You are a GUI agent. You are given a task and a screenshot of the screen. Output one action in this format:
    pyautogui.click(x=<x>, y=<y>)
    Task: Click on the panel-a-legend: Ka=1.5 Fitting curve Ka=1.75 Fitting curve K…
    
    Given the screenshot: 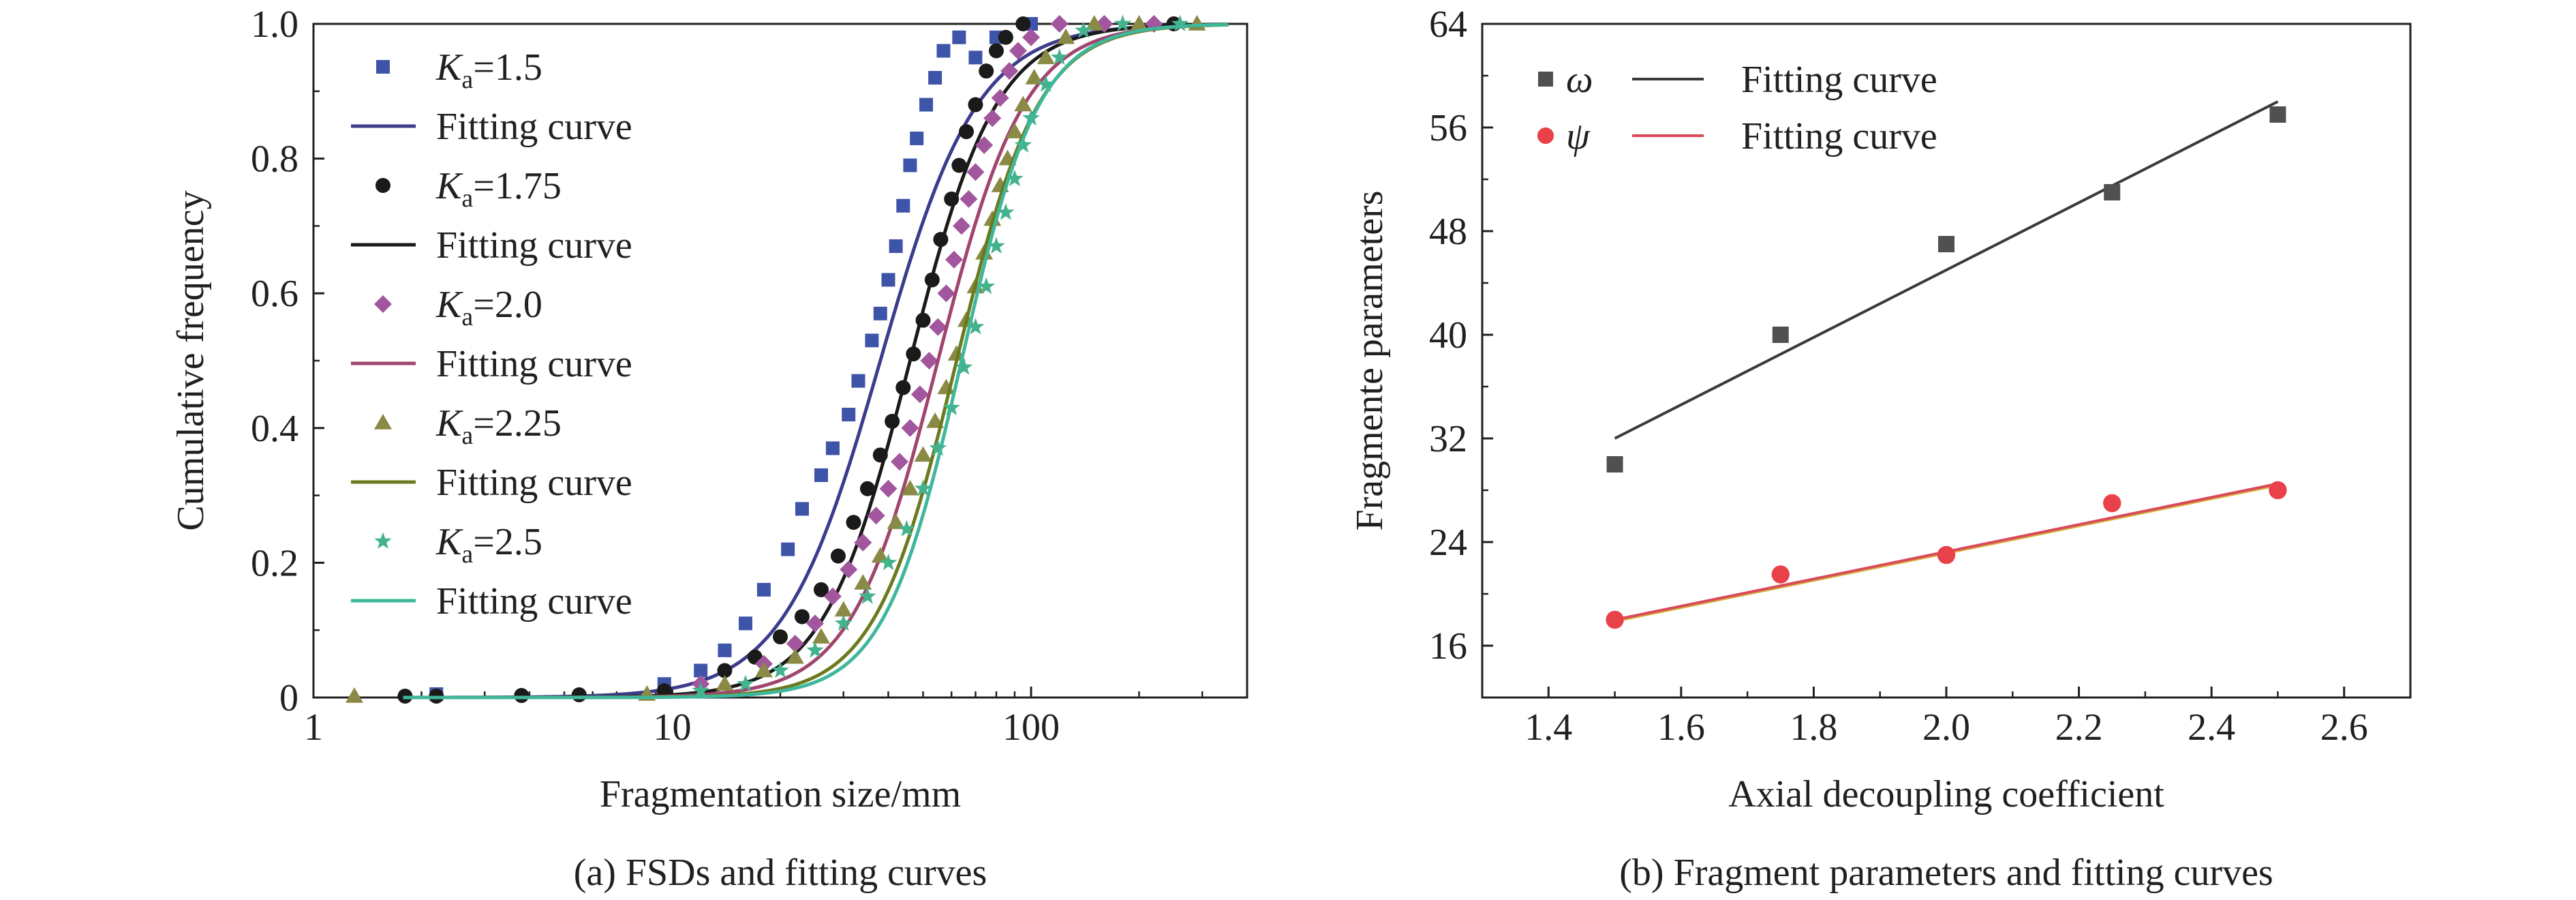 What is the action you would take?
    pyautogui.click(x=492, y=334)
    